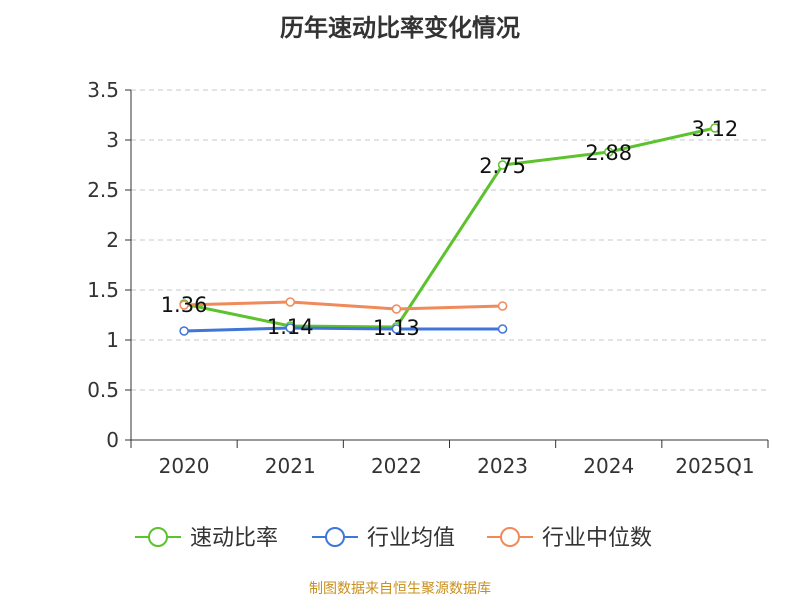  I want to click on data-label: 1.36, so click(184, 305).